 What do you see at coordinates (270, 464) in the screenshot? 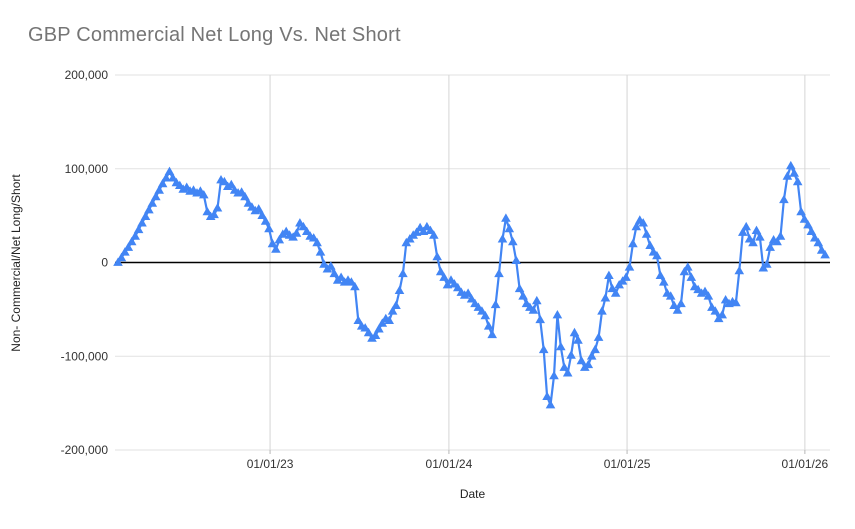
I see `x-tick-label: 01/01/23` at bounding box center [270, 464].